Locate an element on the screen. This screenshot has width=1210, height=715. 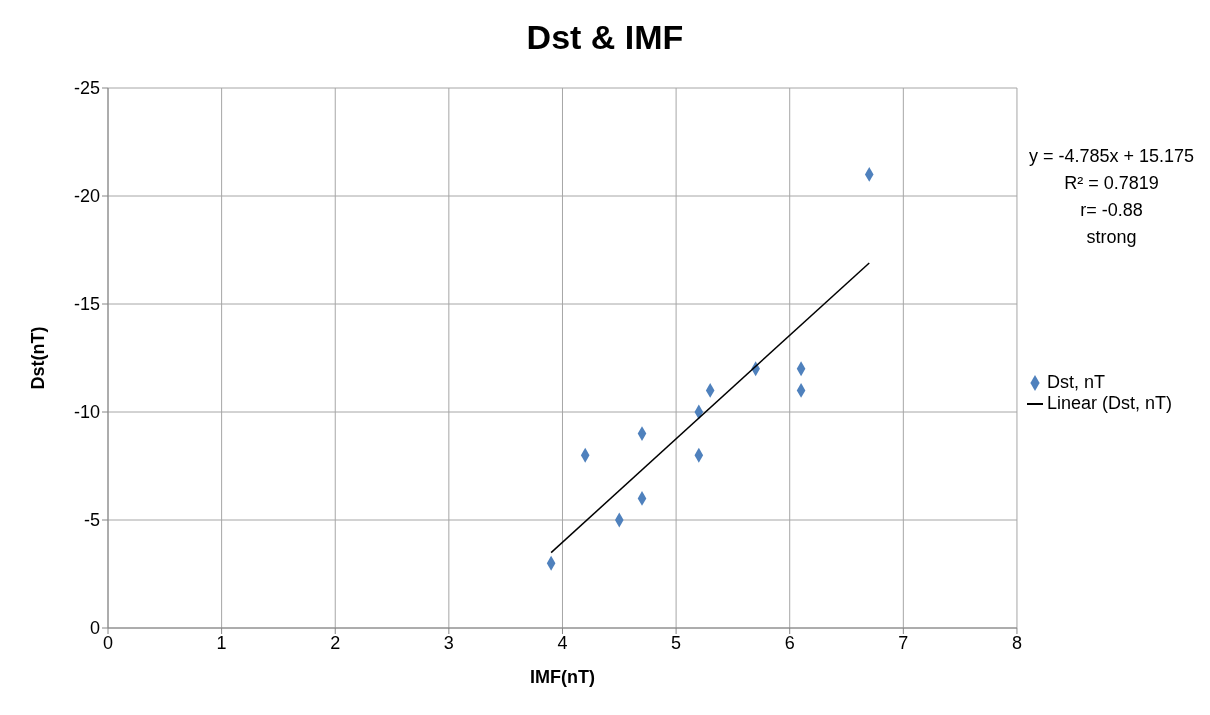
x-tick-label: 6 is located at coordinates (789, 642).